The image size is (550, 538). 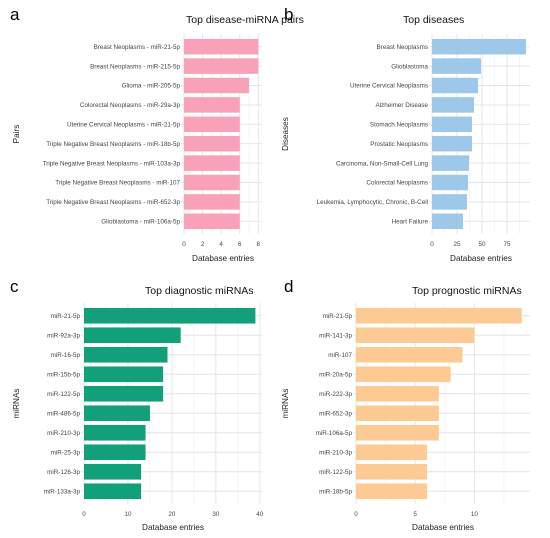 I want to click on y-tick-label: Colorectal Neoplasms, so click(x=397, y=183).